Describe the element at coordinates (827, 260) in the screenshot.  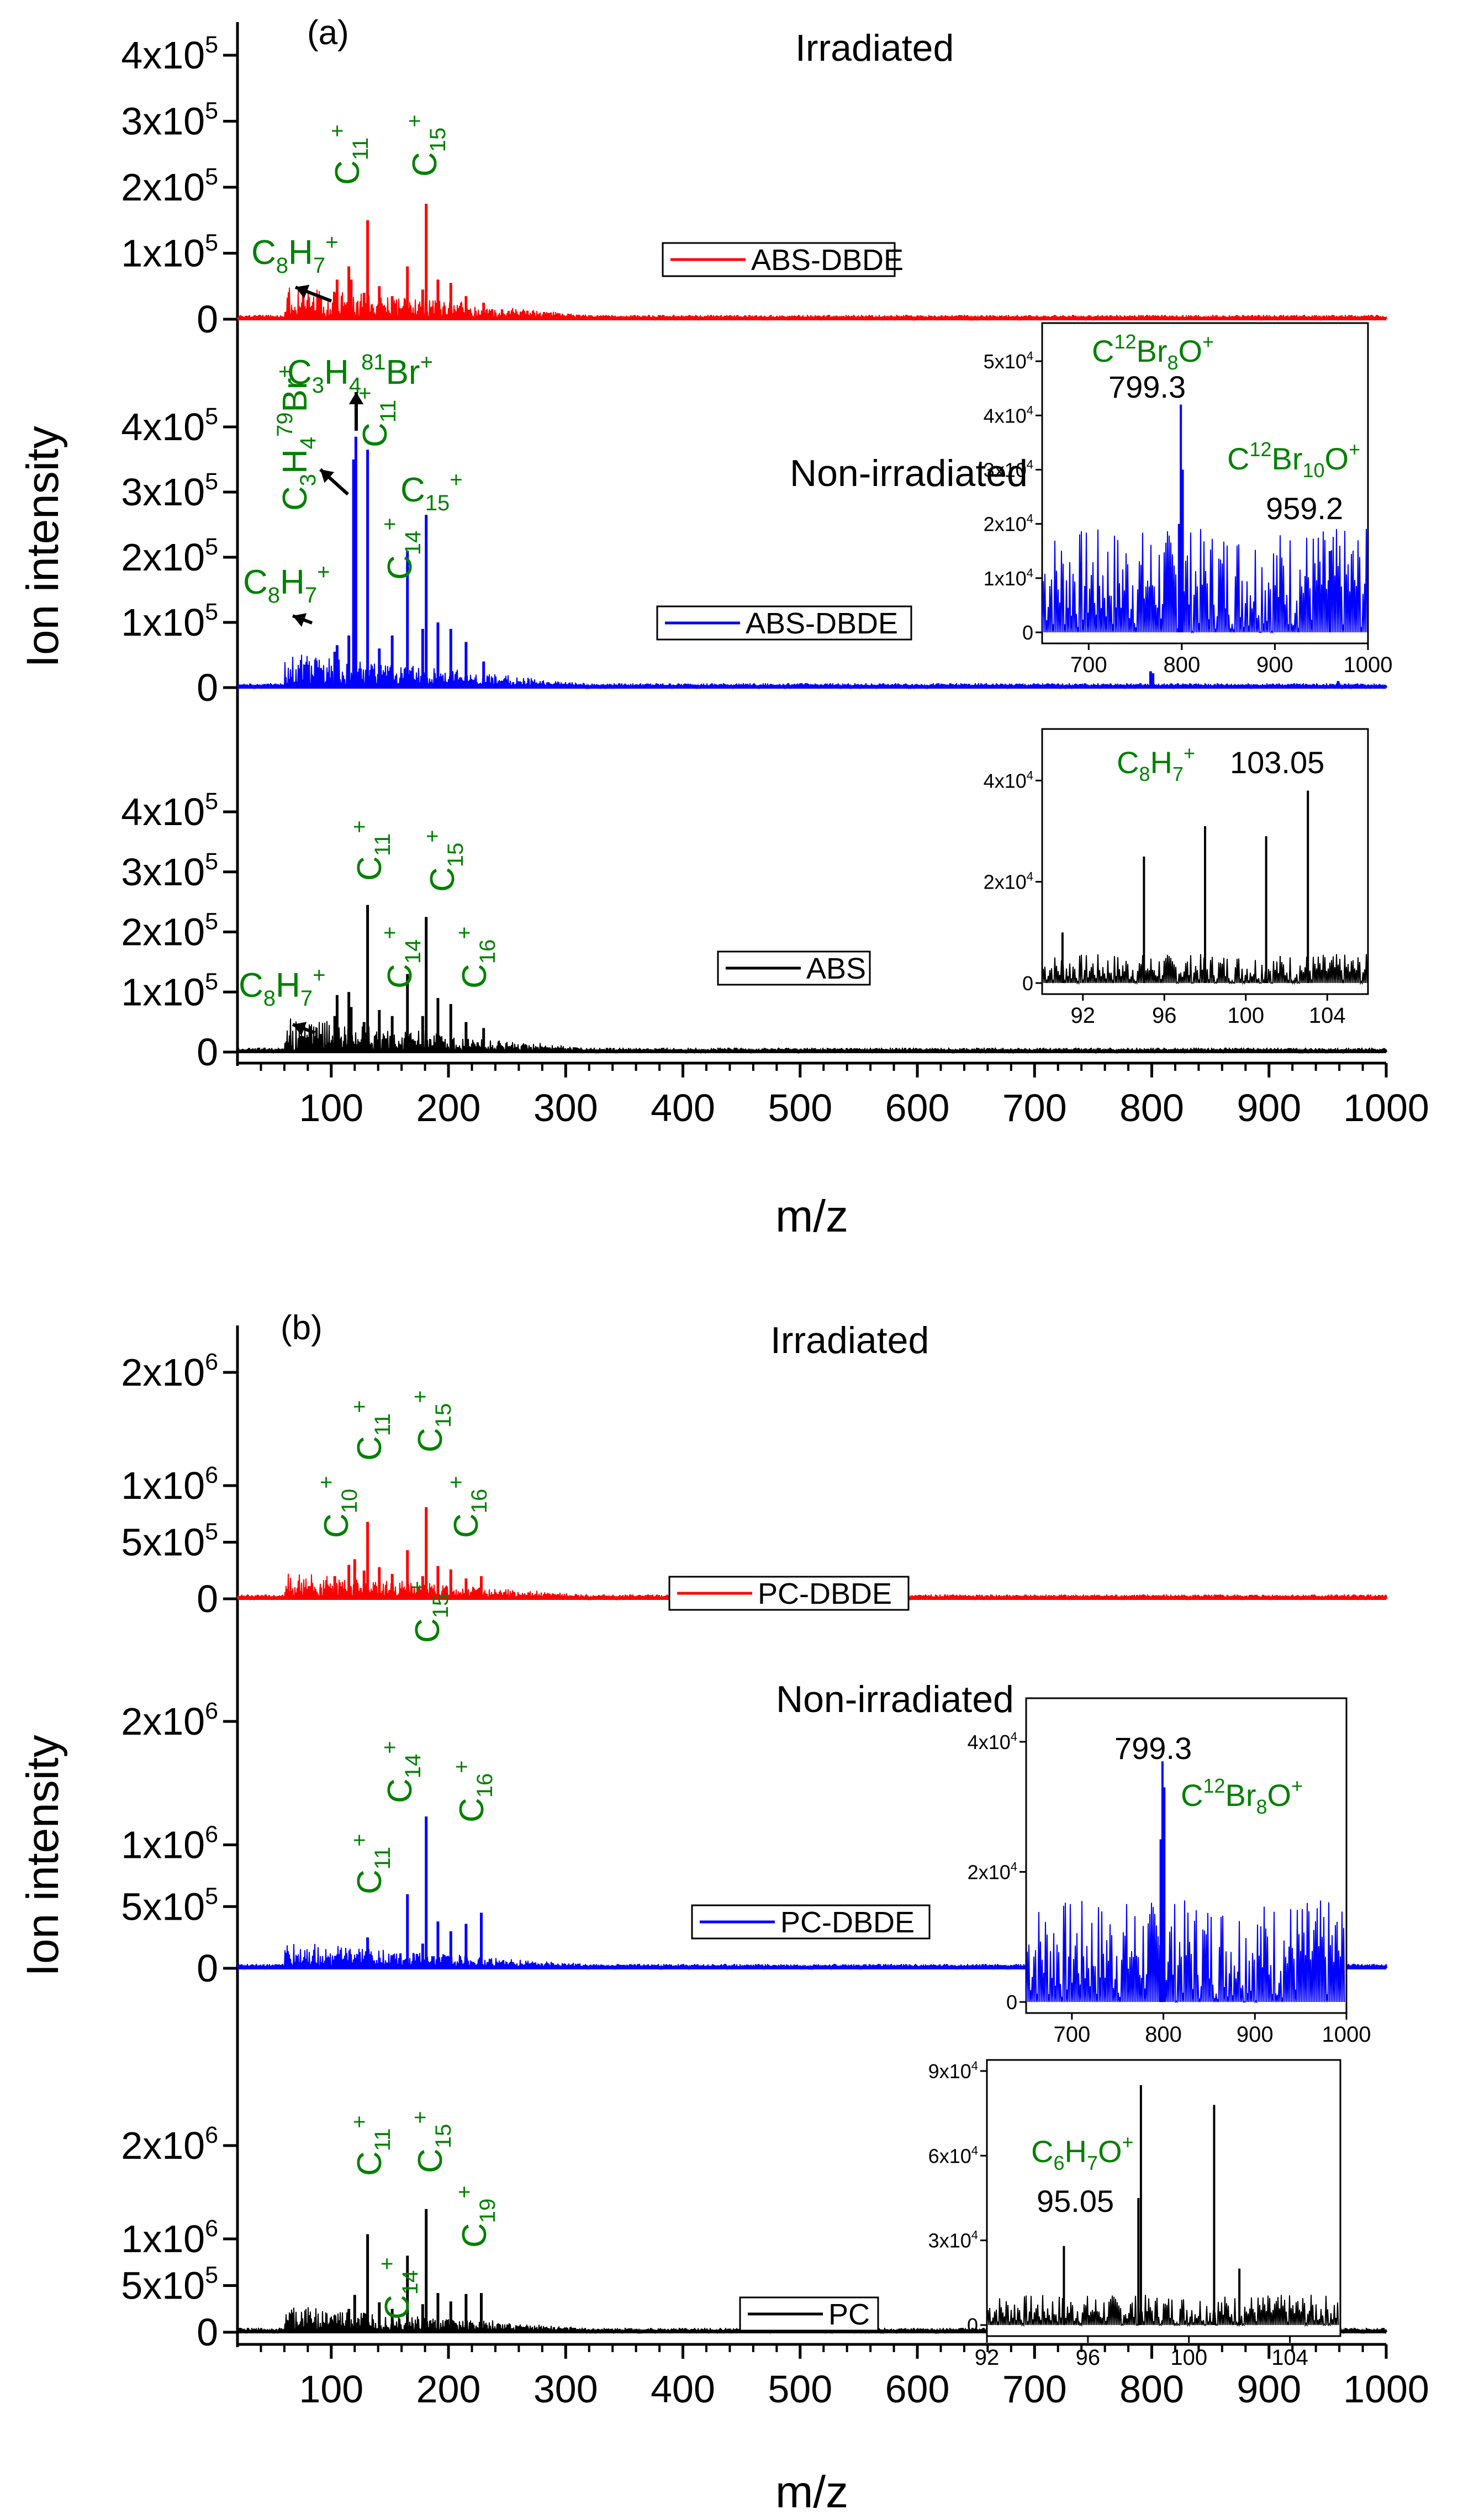
I see `legend-label: ABS-DBDE` at that location.